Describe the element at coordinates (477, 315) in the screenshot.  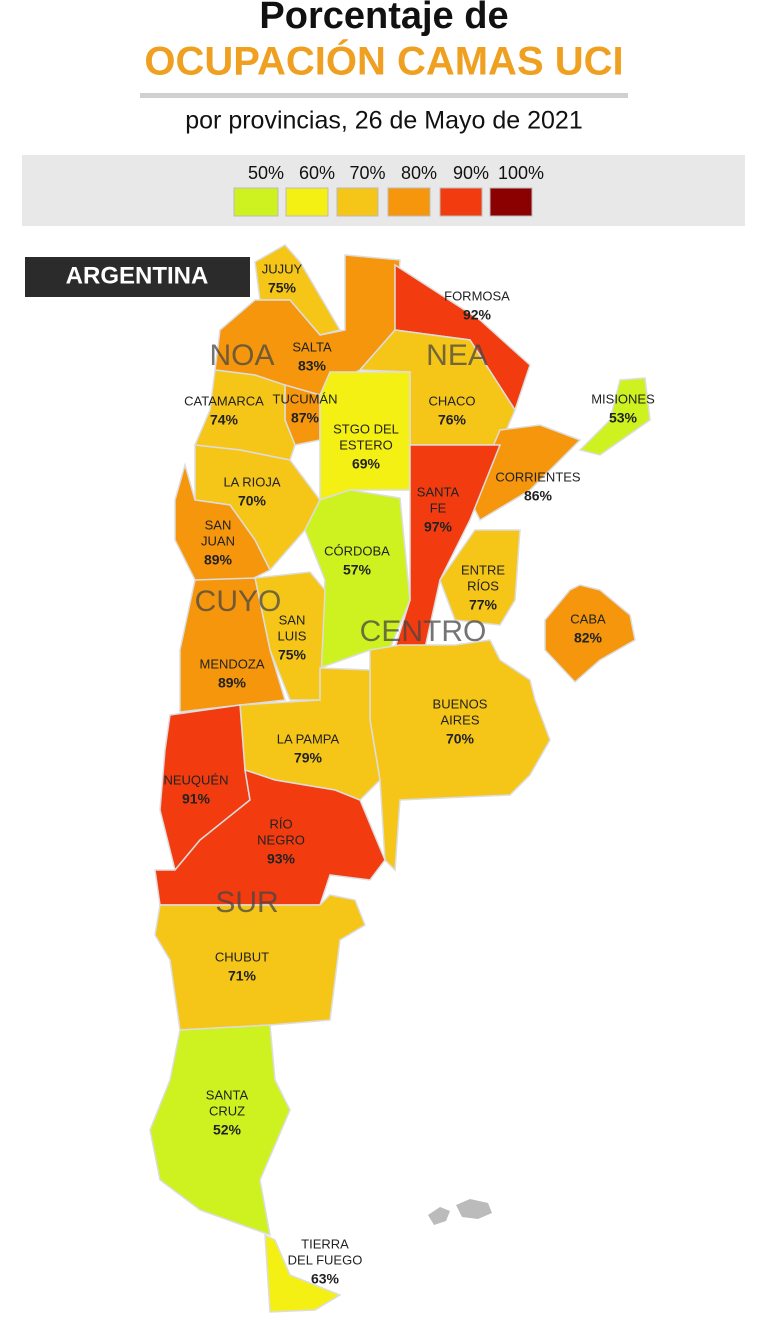
I see `province-value: 92%` at that location.